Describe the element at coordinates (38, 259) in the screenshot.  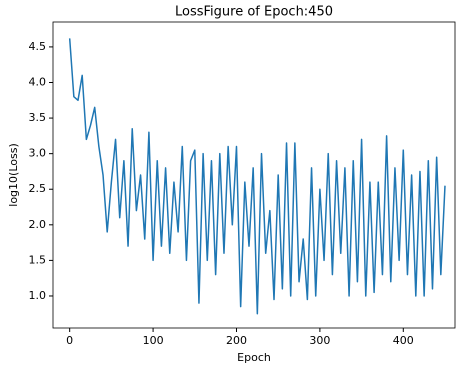
I see `y-tick-label: 1.5` at that location.